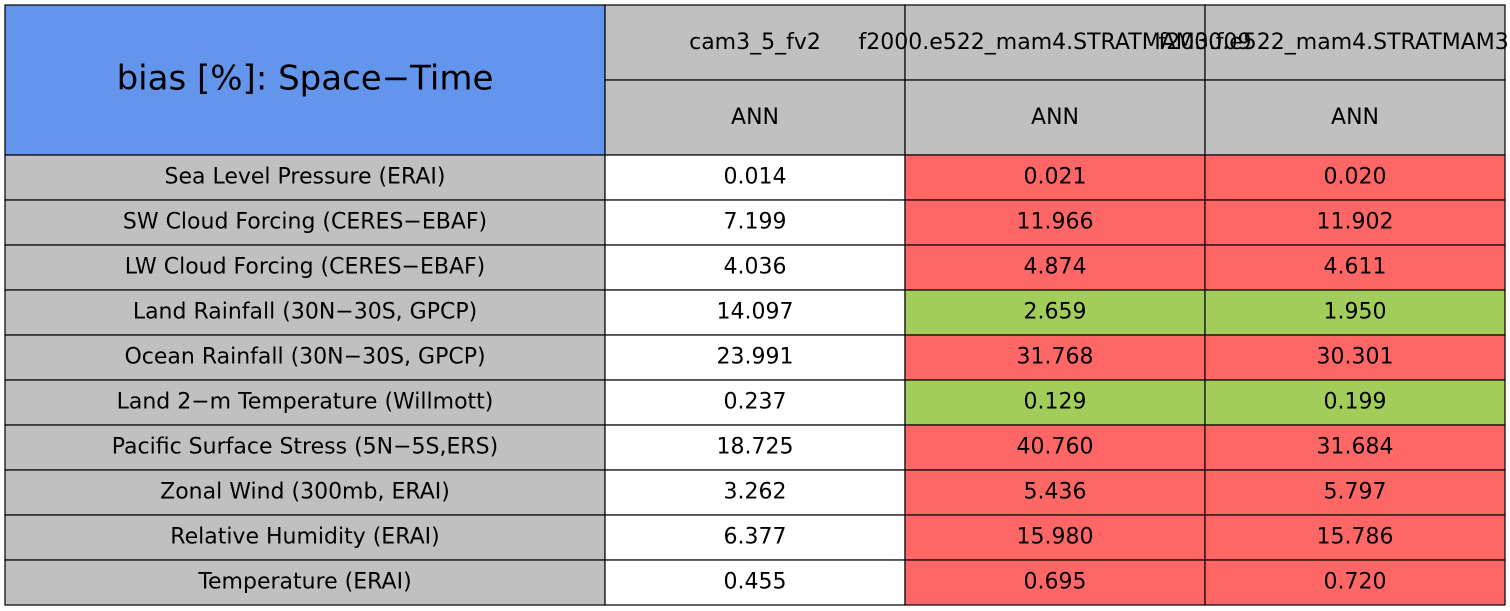 This screenshot has width=1510, height=611. I want to click on cell-value: 0.129, so click(1055, 402).